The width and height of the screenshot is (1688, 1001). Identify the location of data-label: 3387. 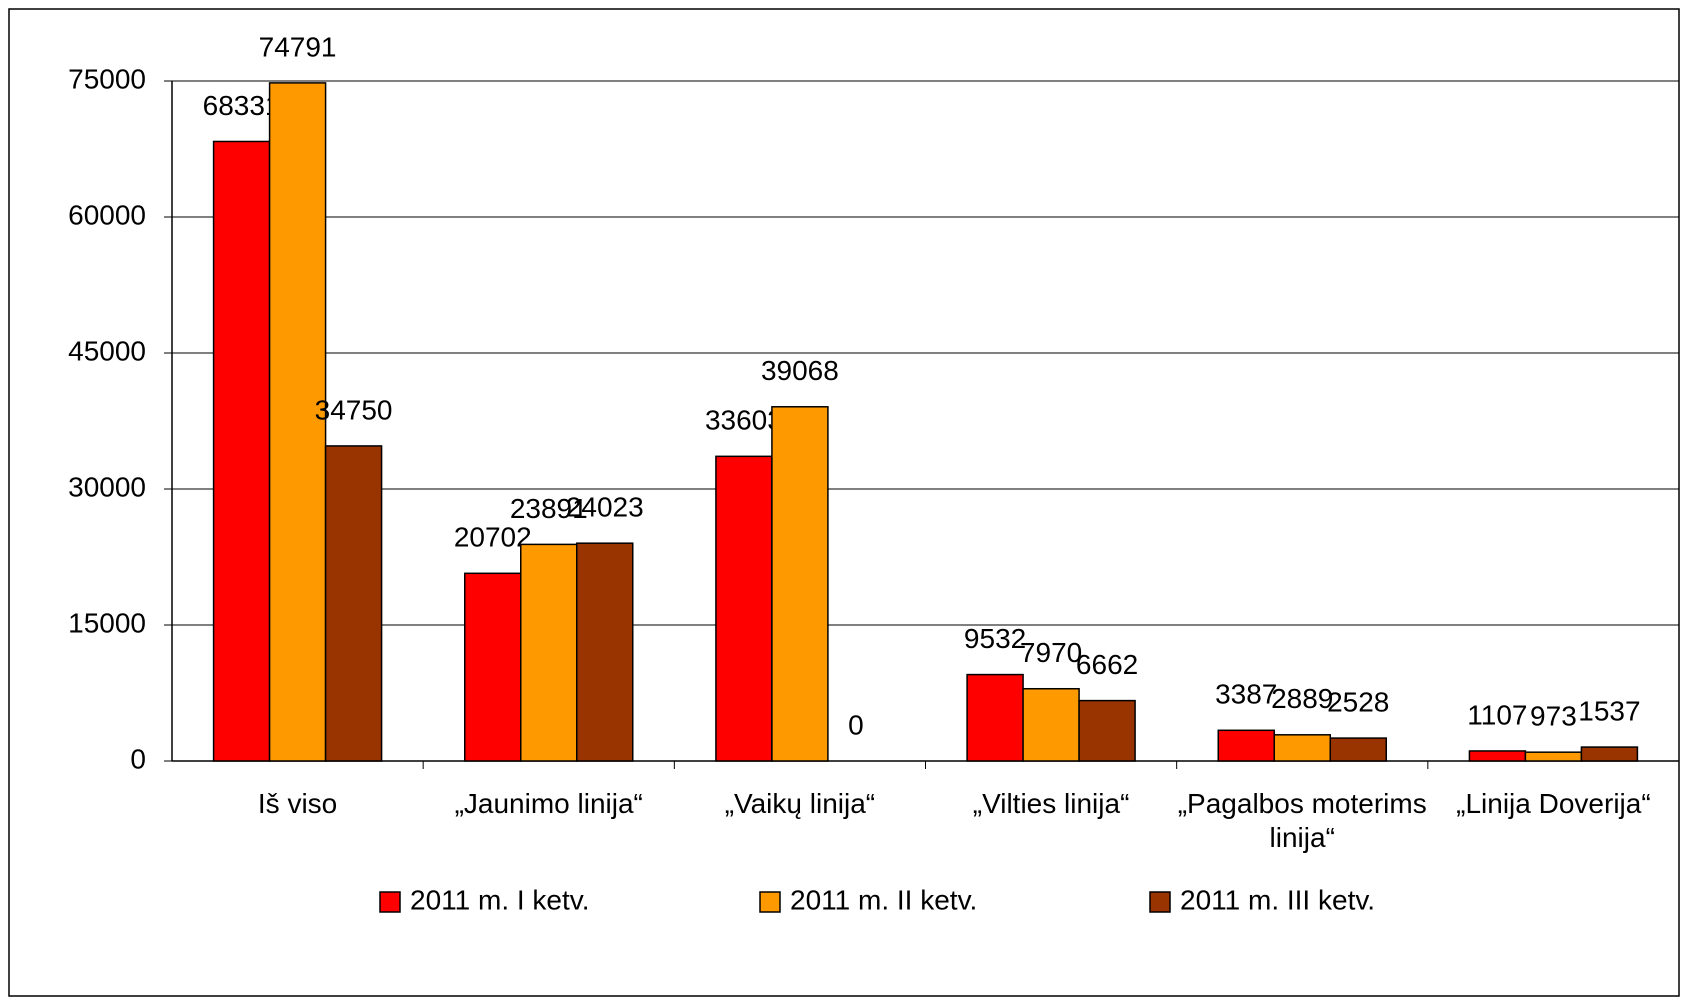
(1246, 694).